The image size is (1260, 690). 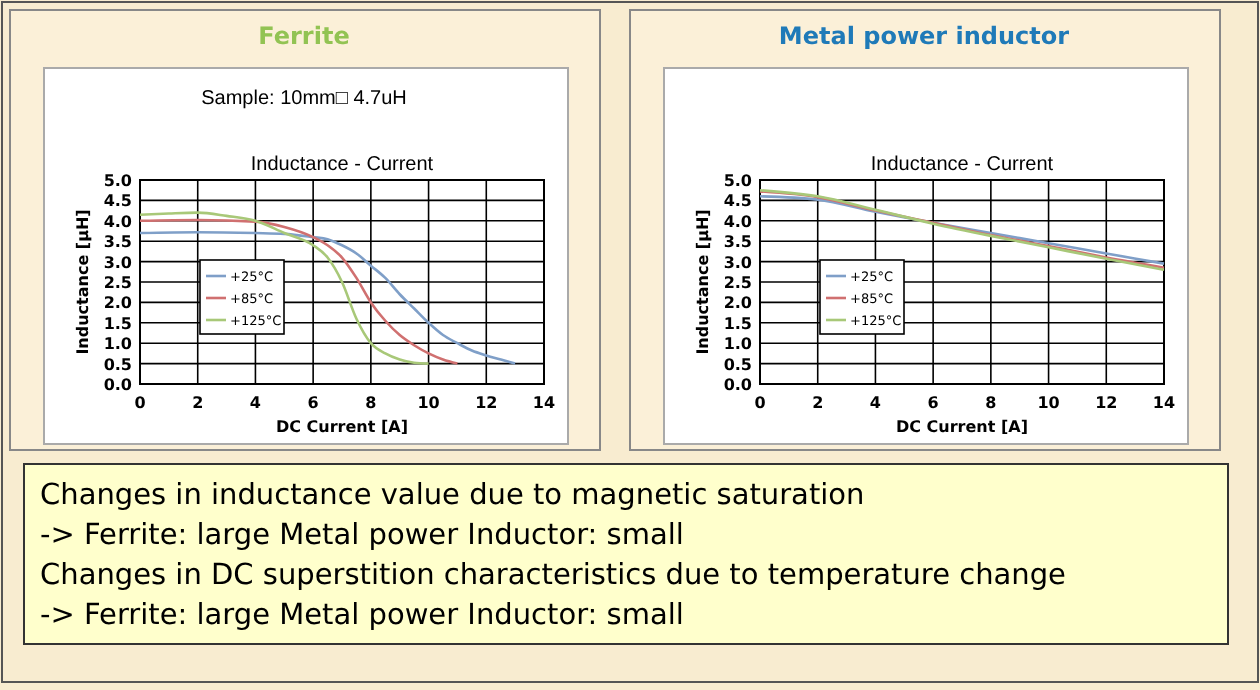 What do you see at coordinates (327, 297) in the screenshot?
I see `line-series` at bounding box center [327, 297].